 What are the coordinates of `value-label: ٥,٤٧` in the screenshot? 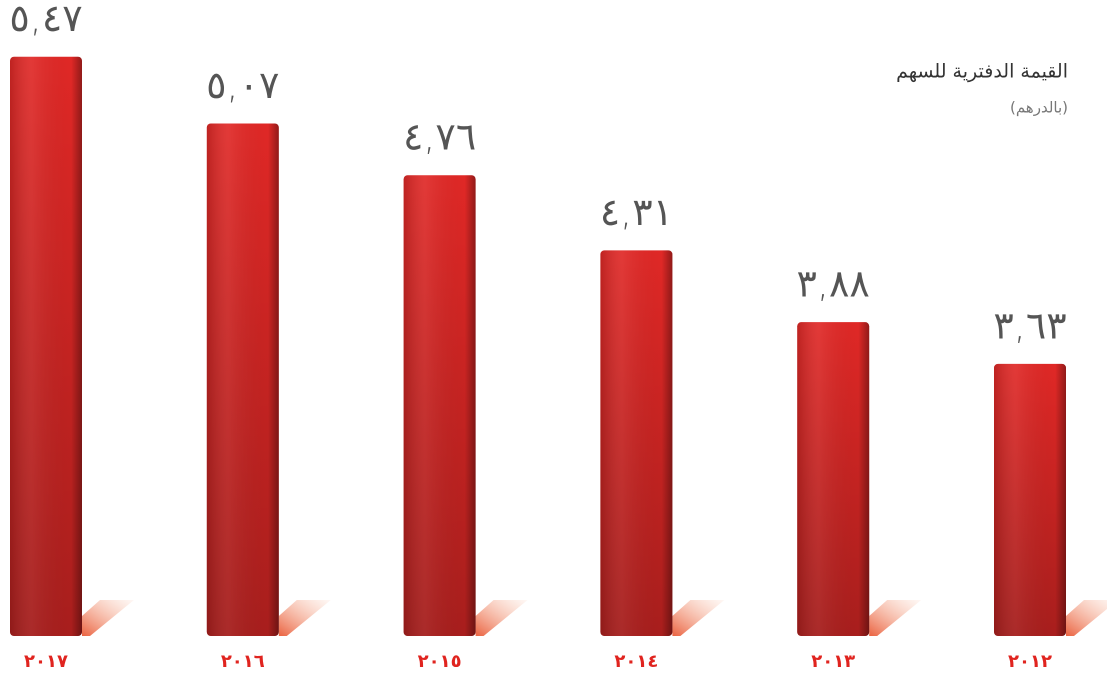 It's located at (45, 20).